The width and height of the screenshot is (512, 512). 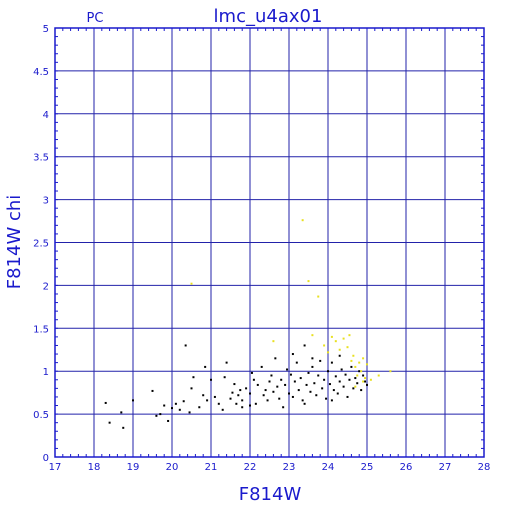 What do you see at coordinates (46, 286) in the screenshot?
I see `y-tick-label: 2` at bounding box center [46, 286].